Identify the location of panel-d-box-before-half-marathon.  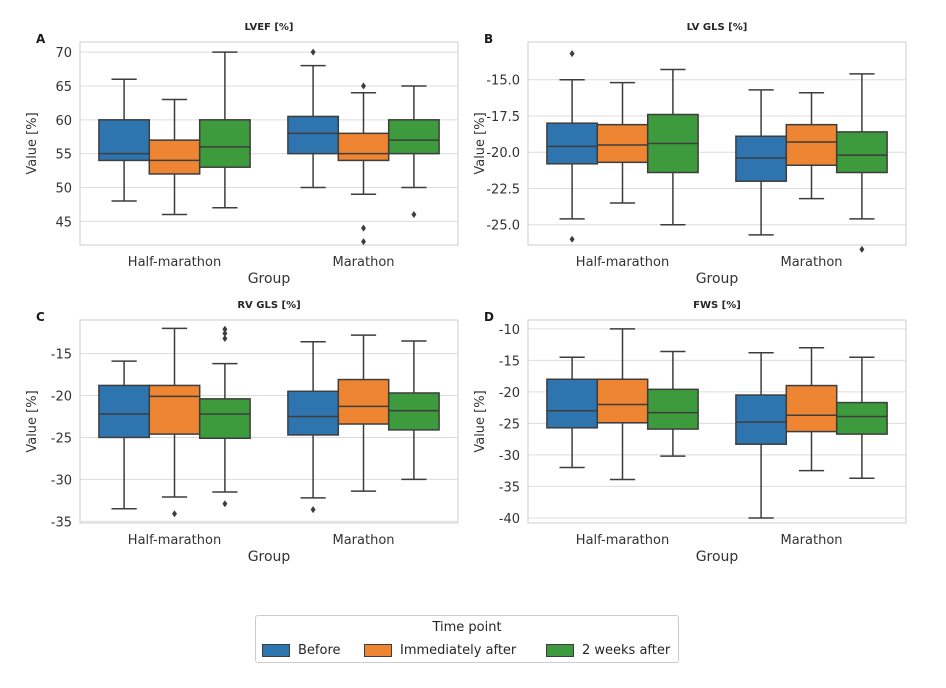
(572, 412).